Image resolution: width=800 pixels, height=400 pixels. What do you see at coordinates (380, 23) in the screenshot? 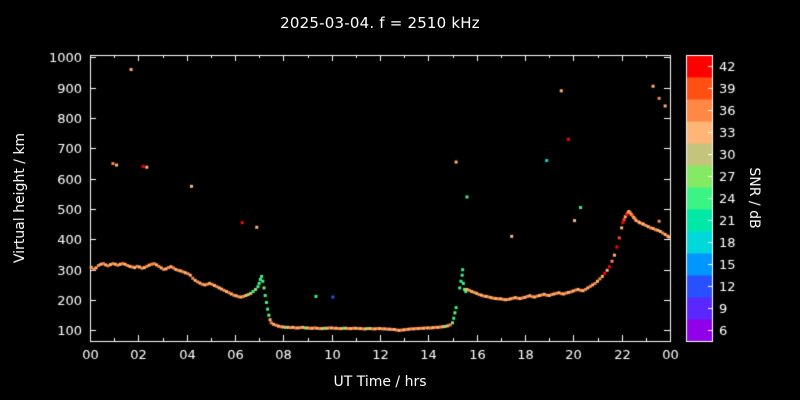
I see `chart-title: 2025-03-04. f = 2510 kHz` at bounding box center [380, 23].